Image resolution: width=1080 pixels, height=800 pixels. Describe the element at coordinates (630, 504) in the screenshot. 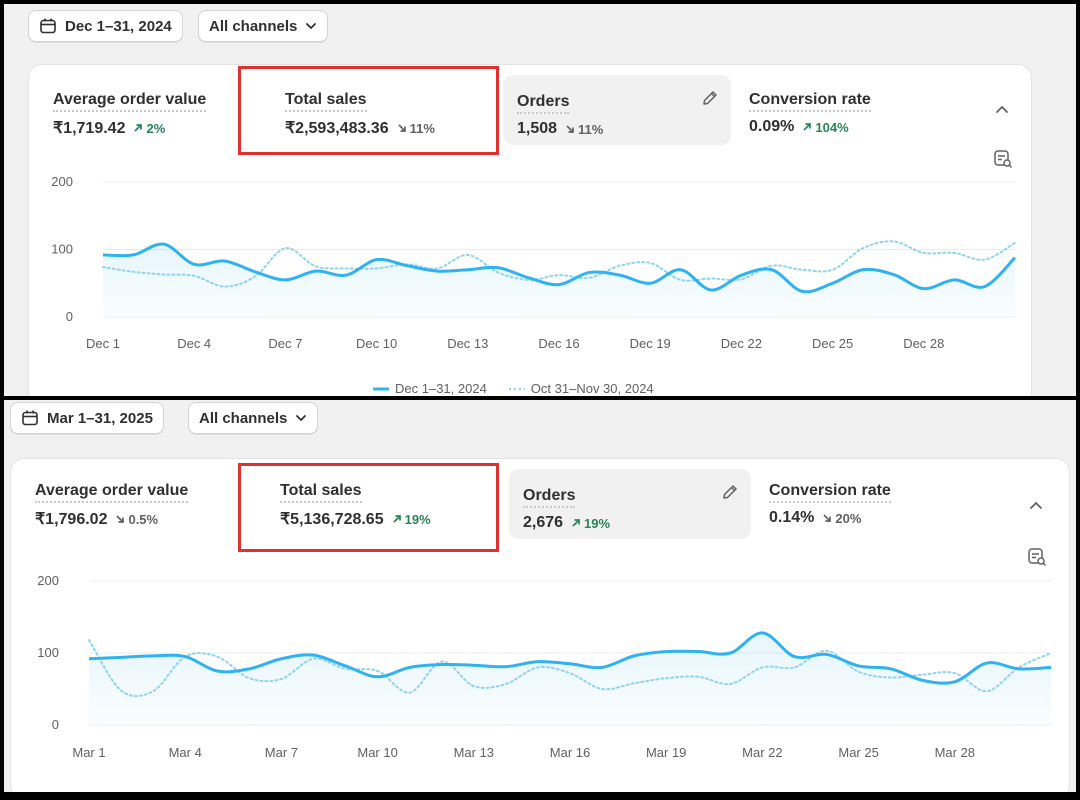

I see `metric-orders: Orders 2,676 19%` at that location.